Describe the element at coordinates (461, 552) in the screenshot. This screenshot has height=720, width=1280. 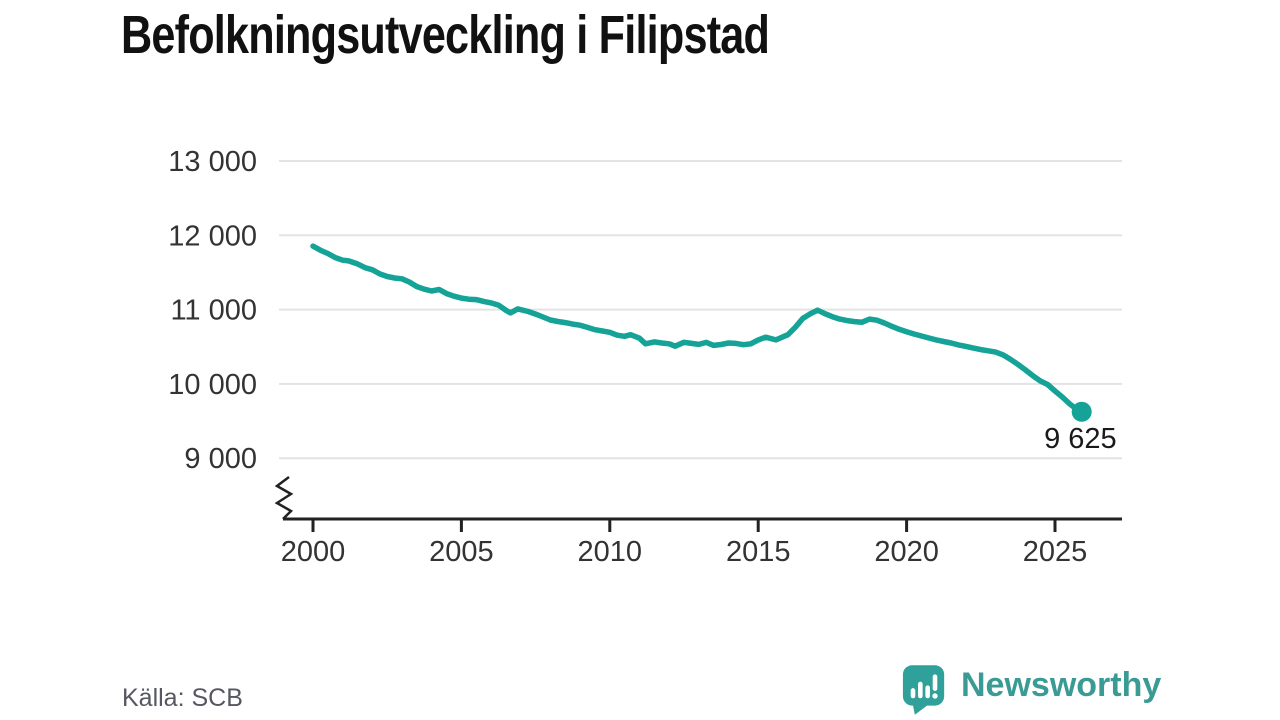
I see `x-axis-tick-label: 2005` at that location.